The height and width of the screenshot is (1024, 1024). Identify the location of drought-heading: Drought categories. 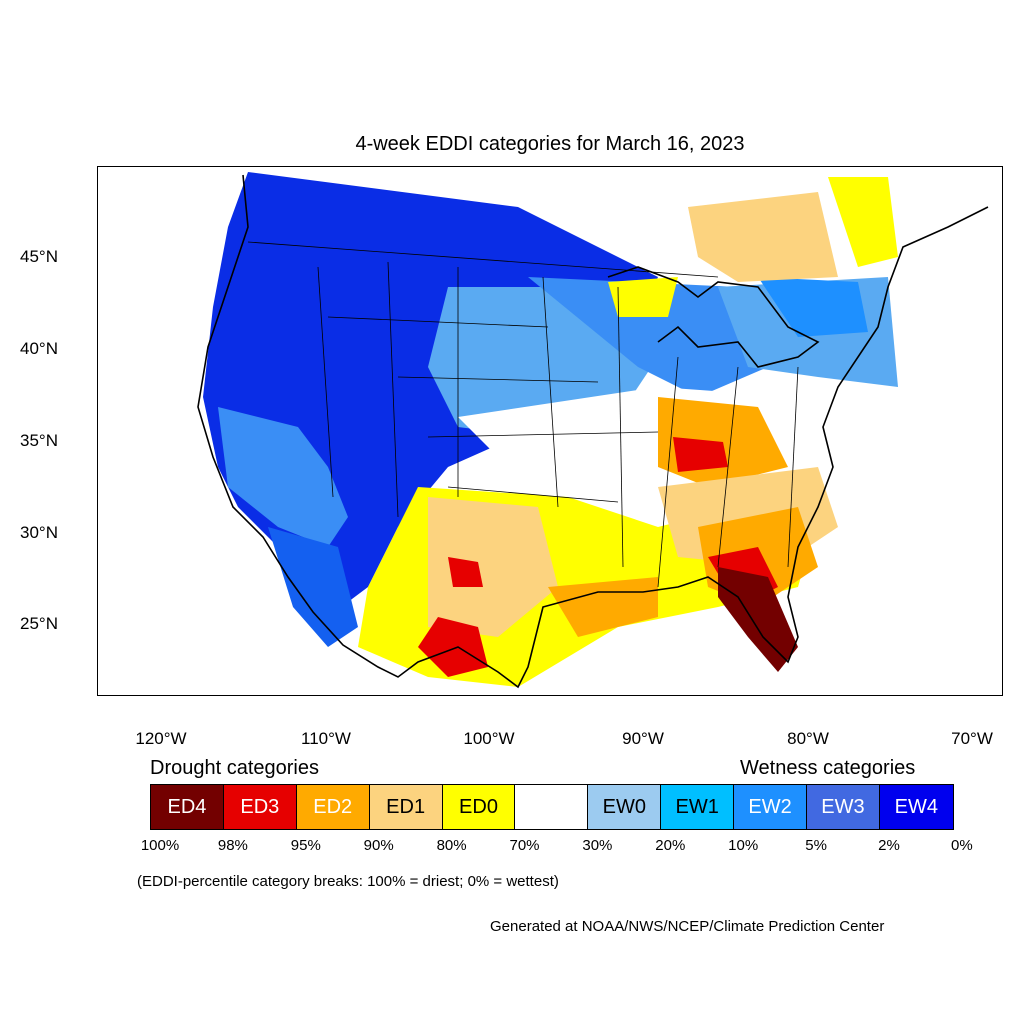
(234, 768).